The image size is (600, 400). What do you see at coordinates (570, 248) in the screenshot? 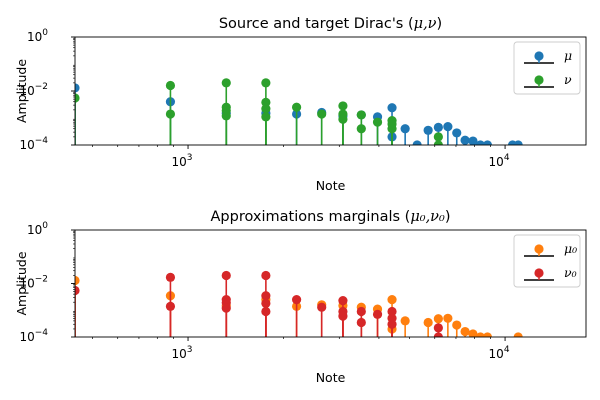
I see `legend-label: μ₀` at bounding box center [570, 248].